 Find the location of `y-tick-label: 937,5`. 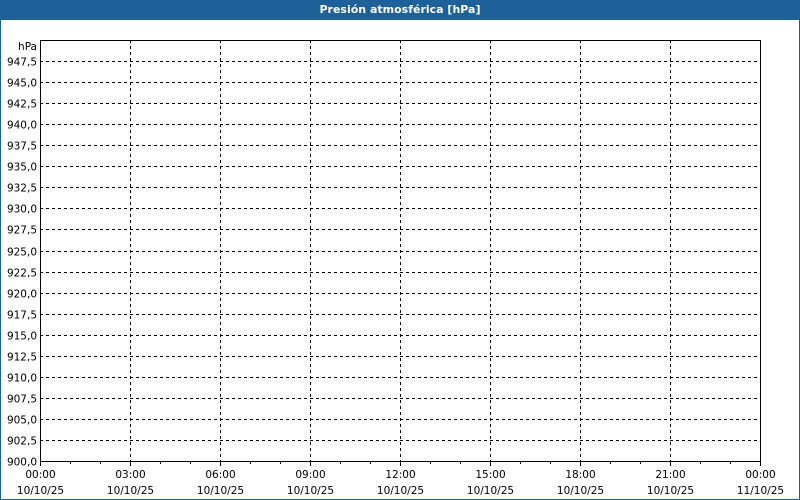

y-tick-label: 937,5 is located at coordinates (22, 147).